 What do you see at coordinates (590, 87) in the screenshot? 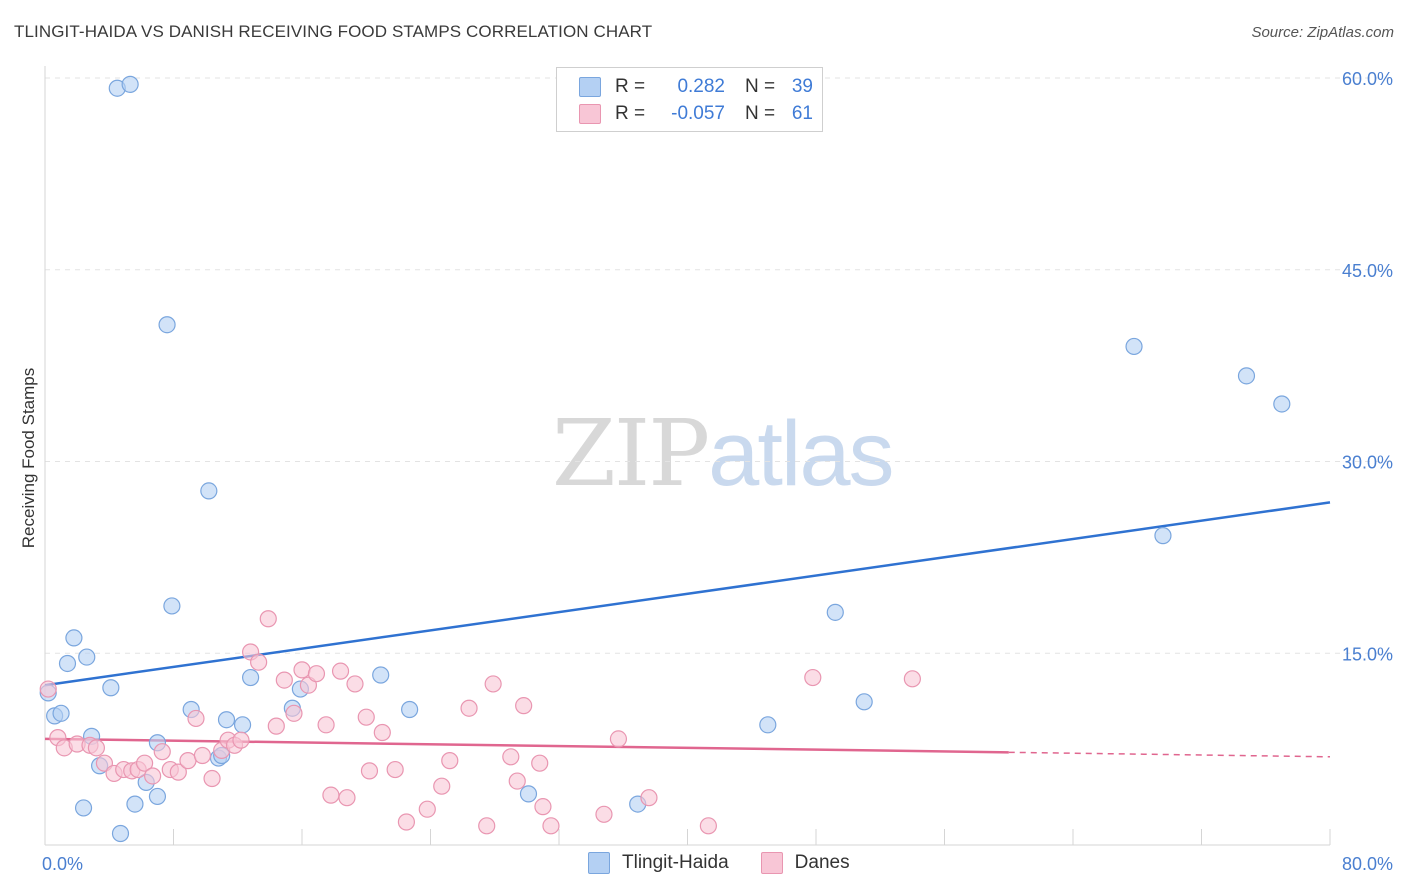
I see `legend-swatch-tlingit` at bounding box center [590, 87].